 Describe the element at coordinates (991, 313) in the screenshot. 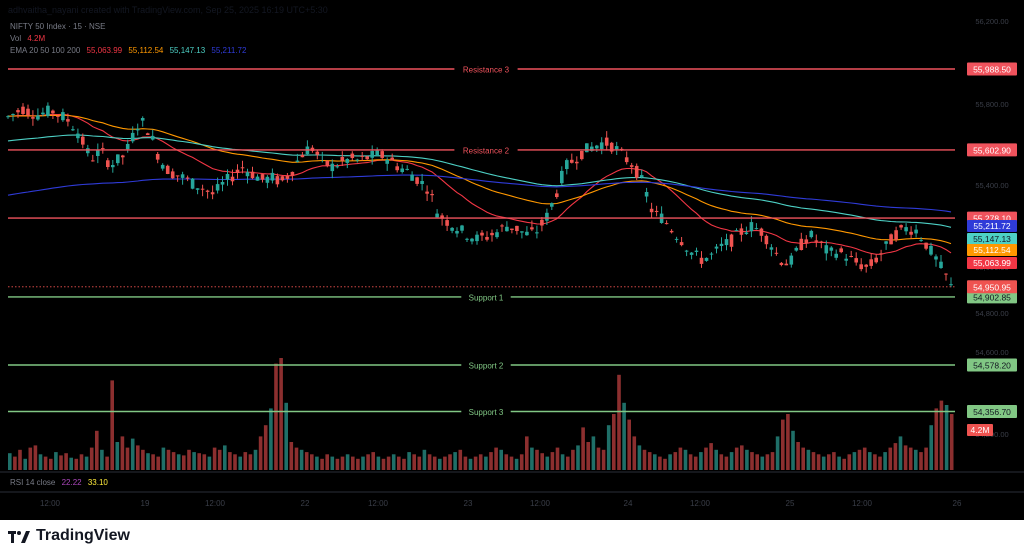

I see `price-tick-label: 54,800.00` at that location.